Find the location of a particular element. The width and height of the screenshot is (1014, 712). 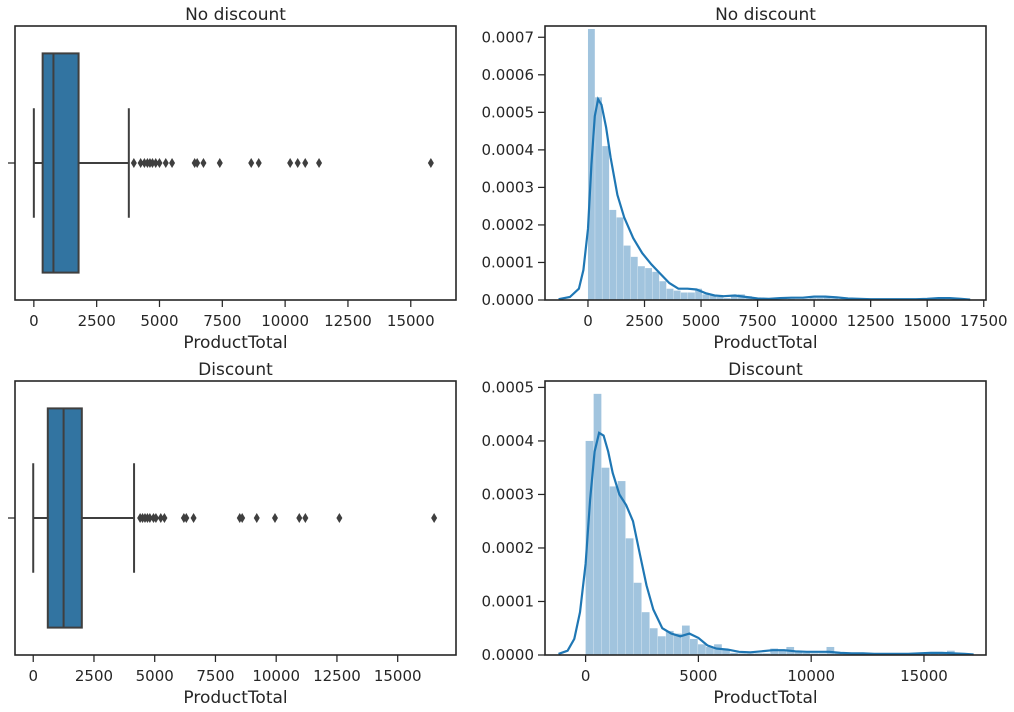

kde-line is located at coordinates (766, 543).